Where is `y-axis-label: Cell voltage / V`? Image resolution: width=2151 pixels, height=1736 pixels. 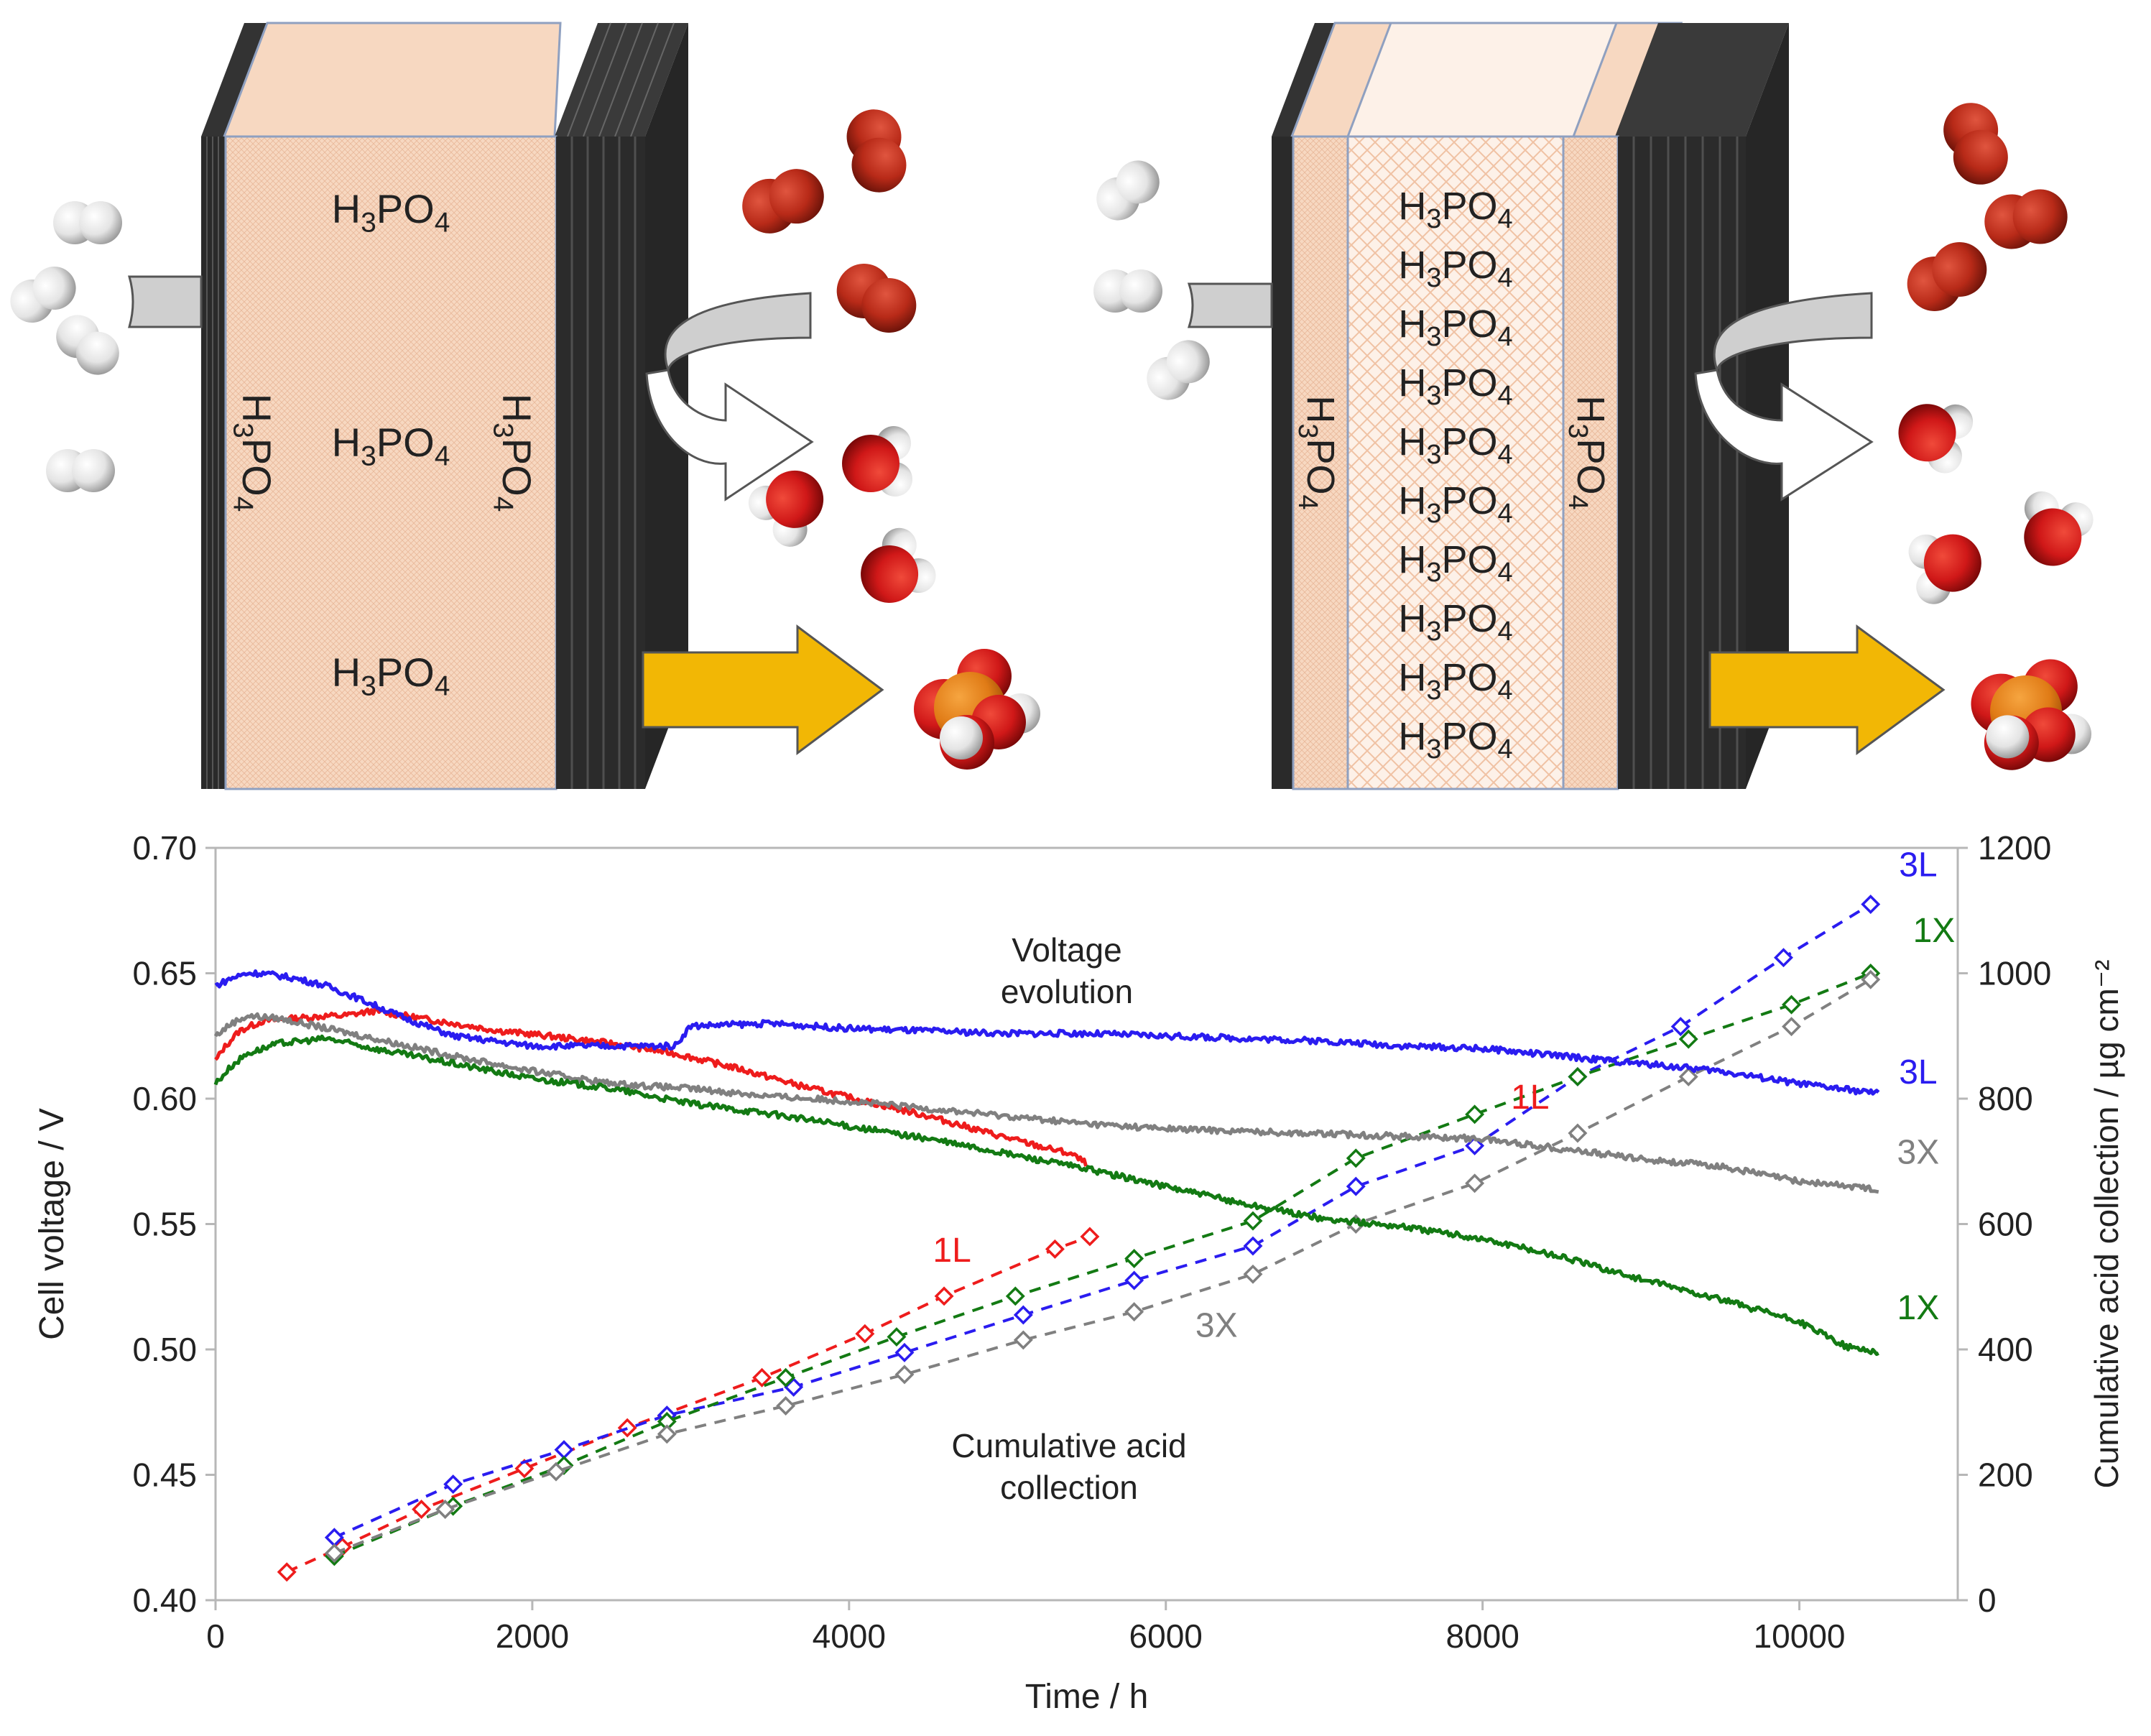
y-axis-label: Cell voltage / V is located at coordinates (52, 1224).